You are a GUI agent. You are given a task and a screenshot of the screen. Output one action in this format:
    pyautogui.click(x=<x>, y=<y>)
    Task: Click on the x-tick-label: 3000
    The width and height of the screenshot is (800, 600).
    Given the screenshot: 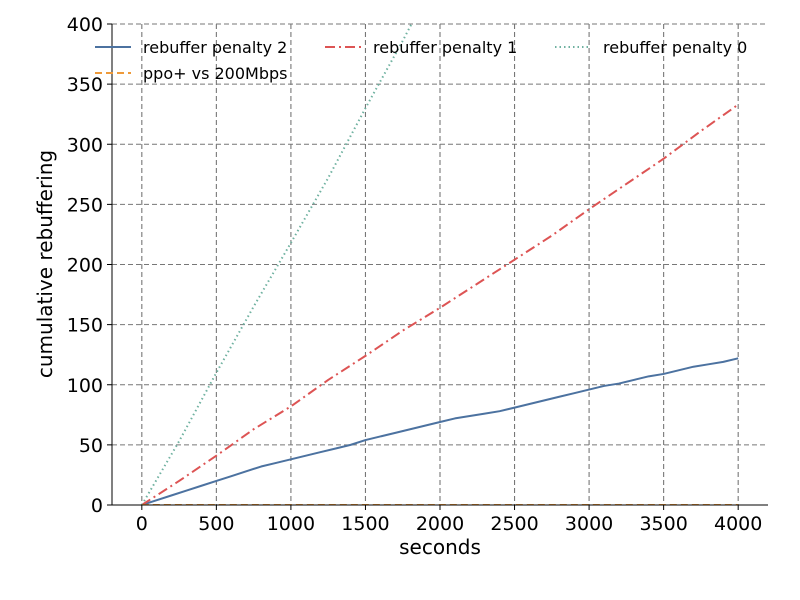 What is the action you would take?
    pyautogui.click(x=589, y=524)
    